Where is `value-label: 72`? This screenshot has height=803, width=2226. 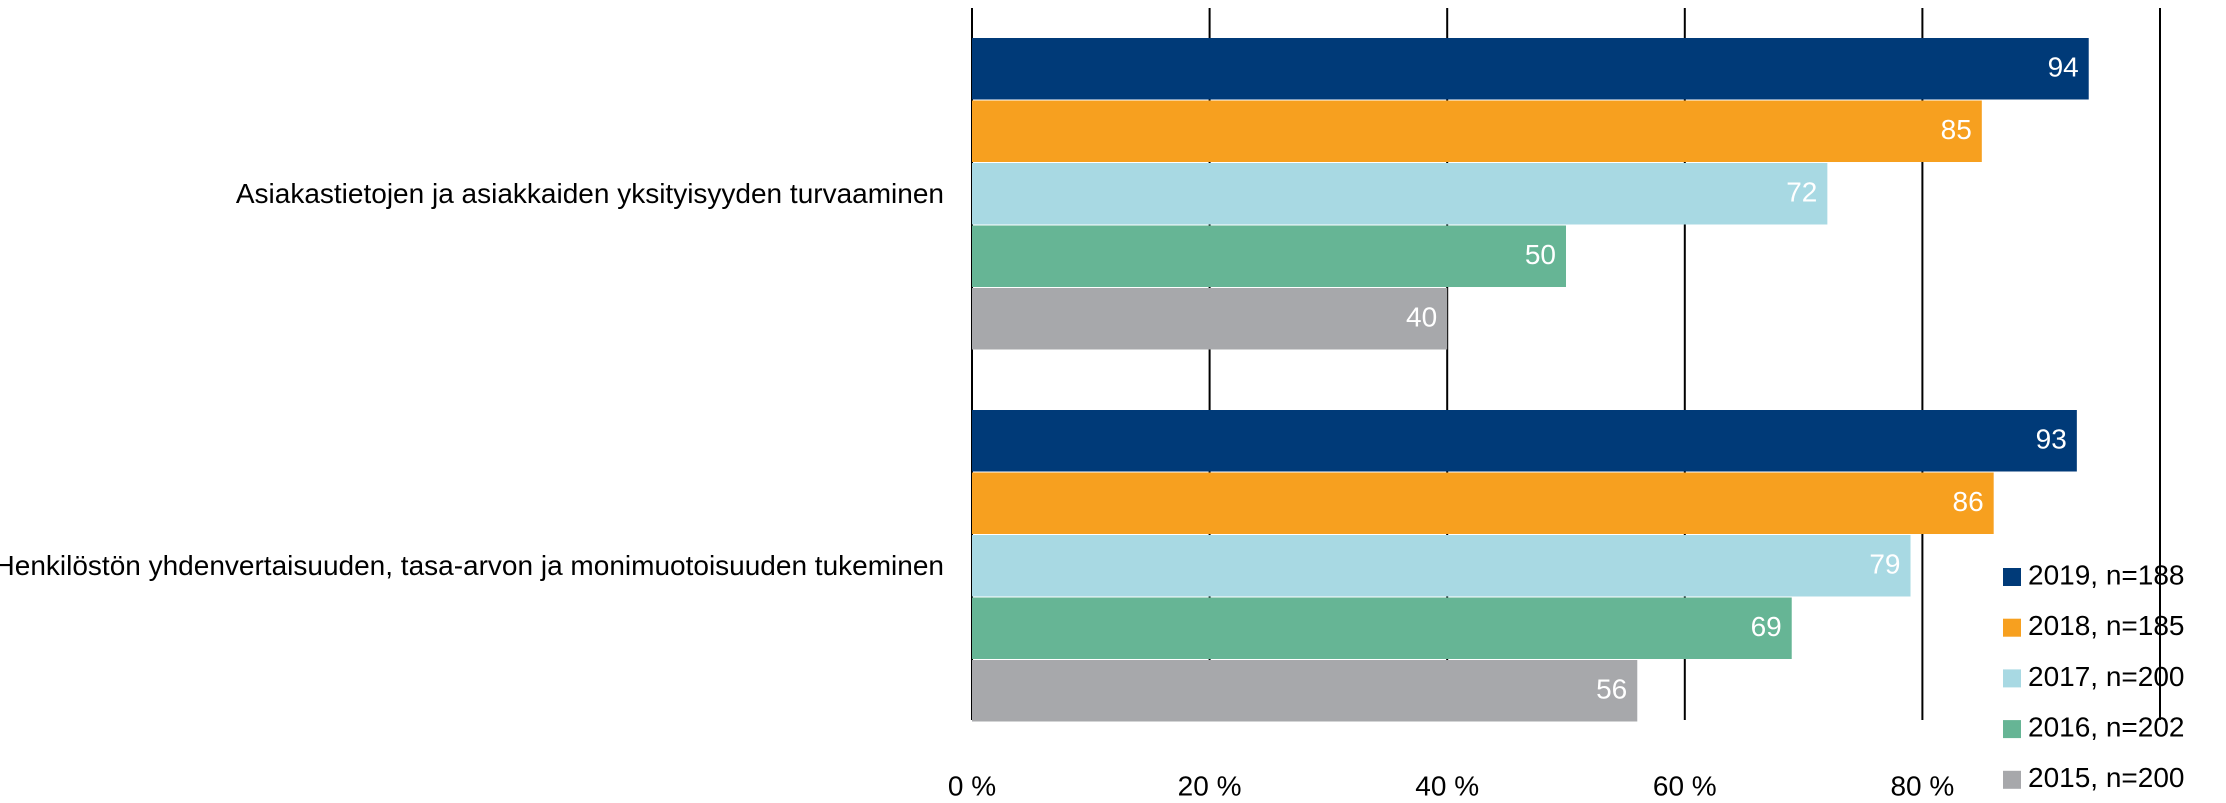
value-label: 72 is located at coordinates (1801, 192).